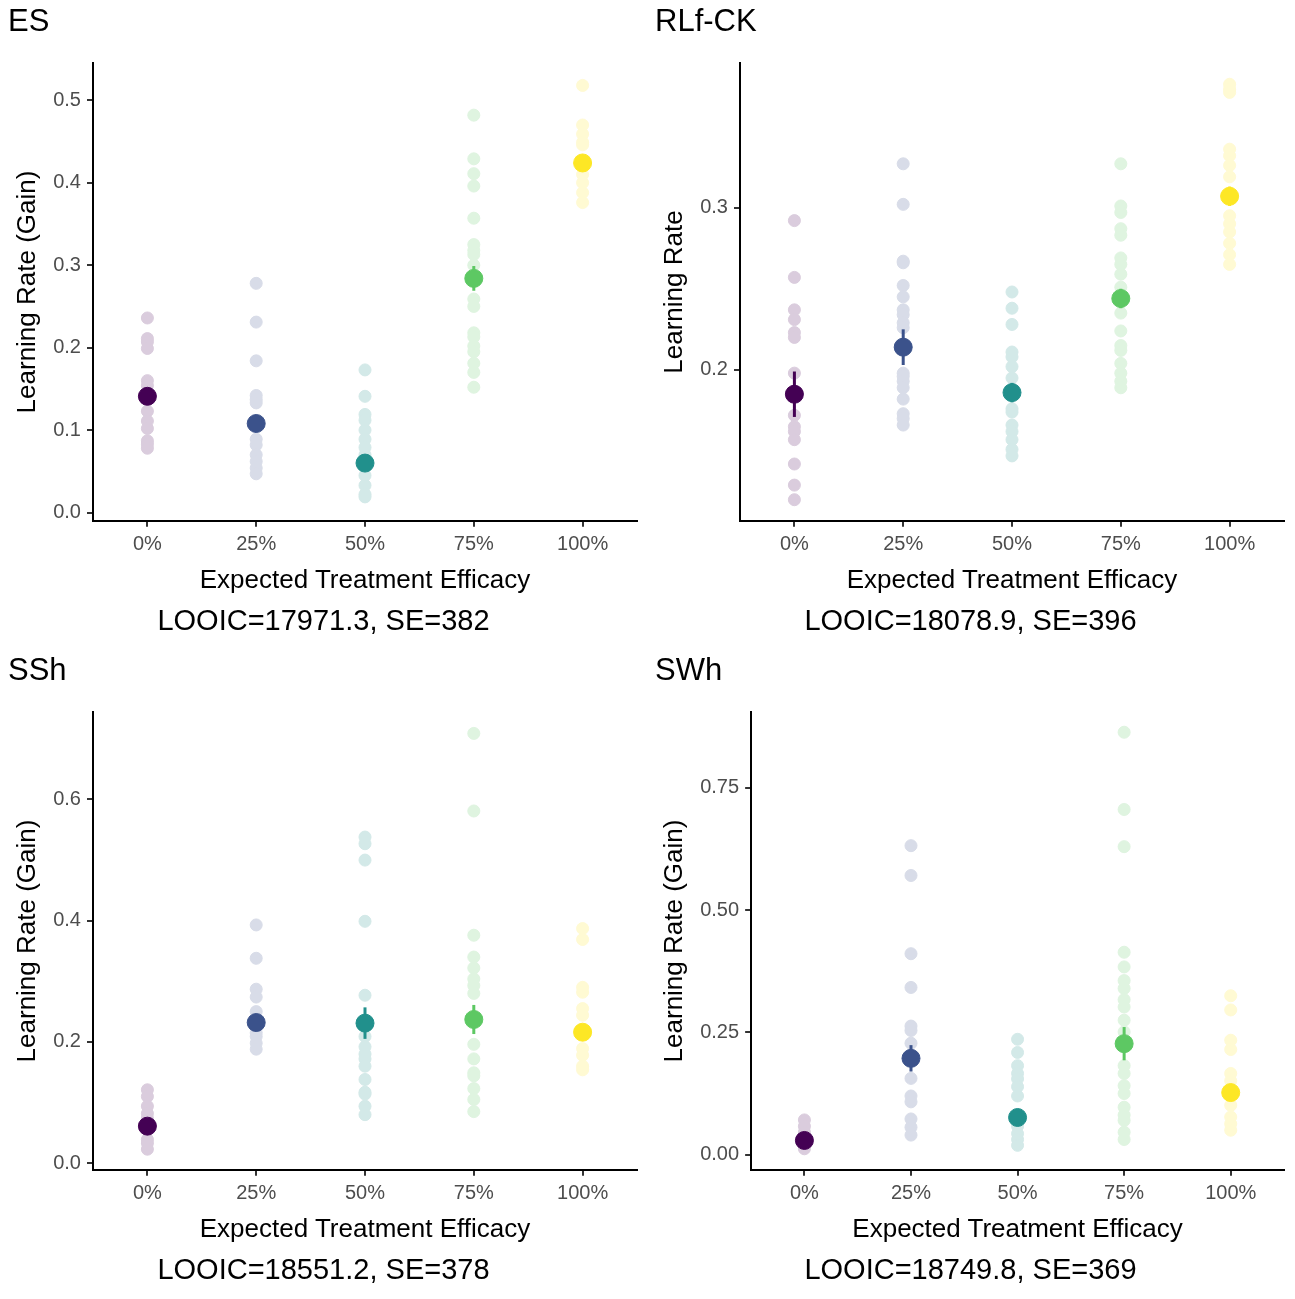 This screenshot has height=1299, width=1295. What do you see at coordinates (67, 98) in the screenshot?
I see `y-tick-label: 0.5` at bounding box center [67, 98].